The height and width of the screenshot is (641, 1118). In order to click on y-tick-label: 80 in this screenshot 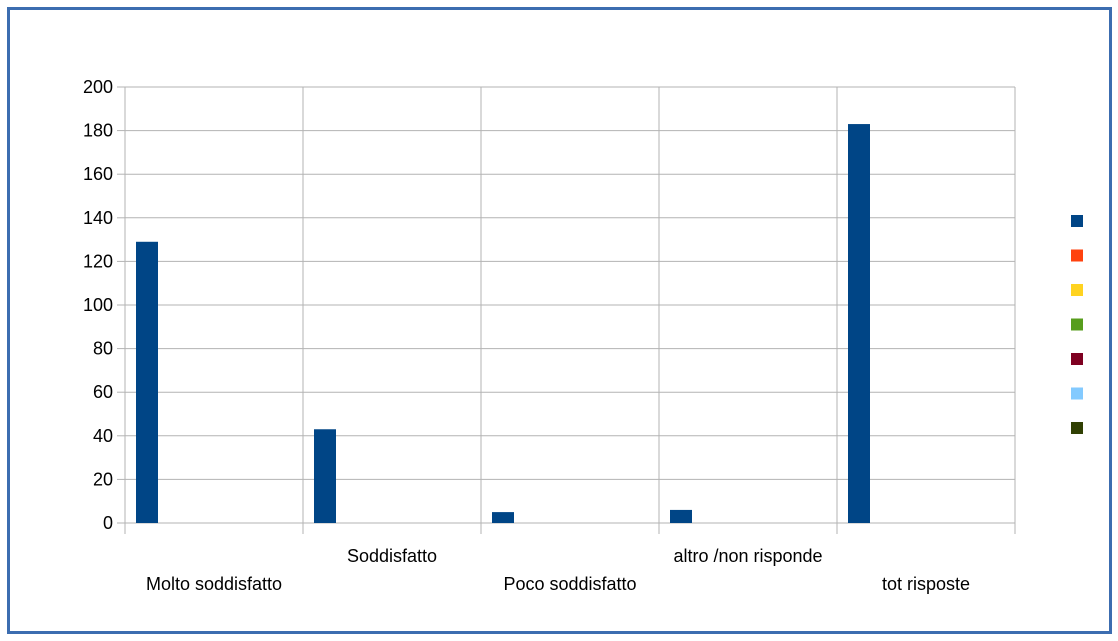, I will do `click(103, 349)`.